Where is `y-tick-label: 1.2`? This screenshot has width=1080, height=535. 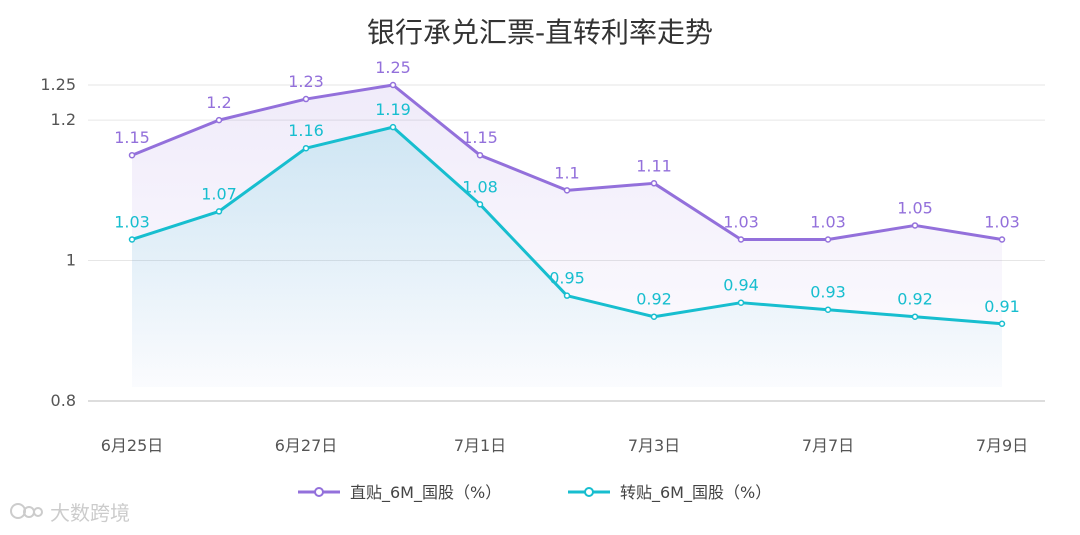 y-tick-label: 1.2 is located at coordinates (63, 119).